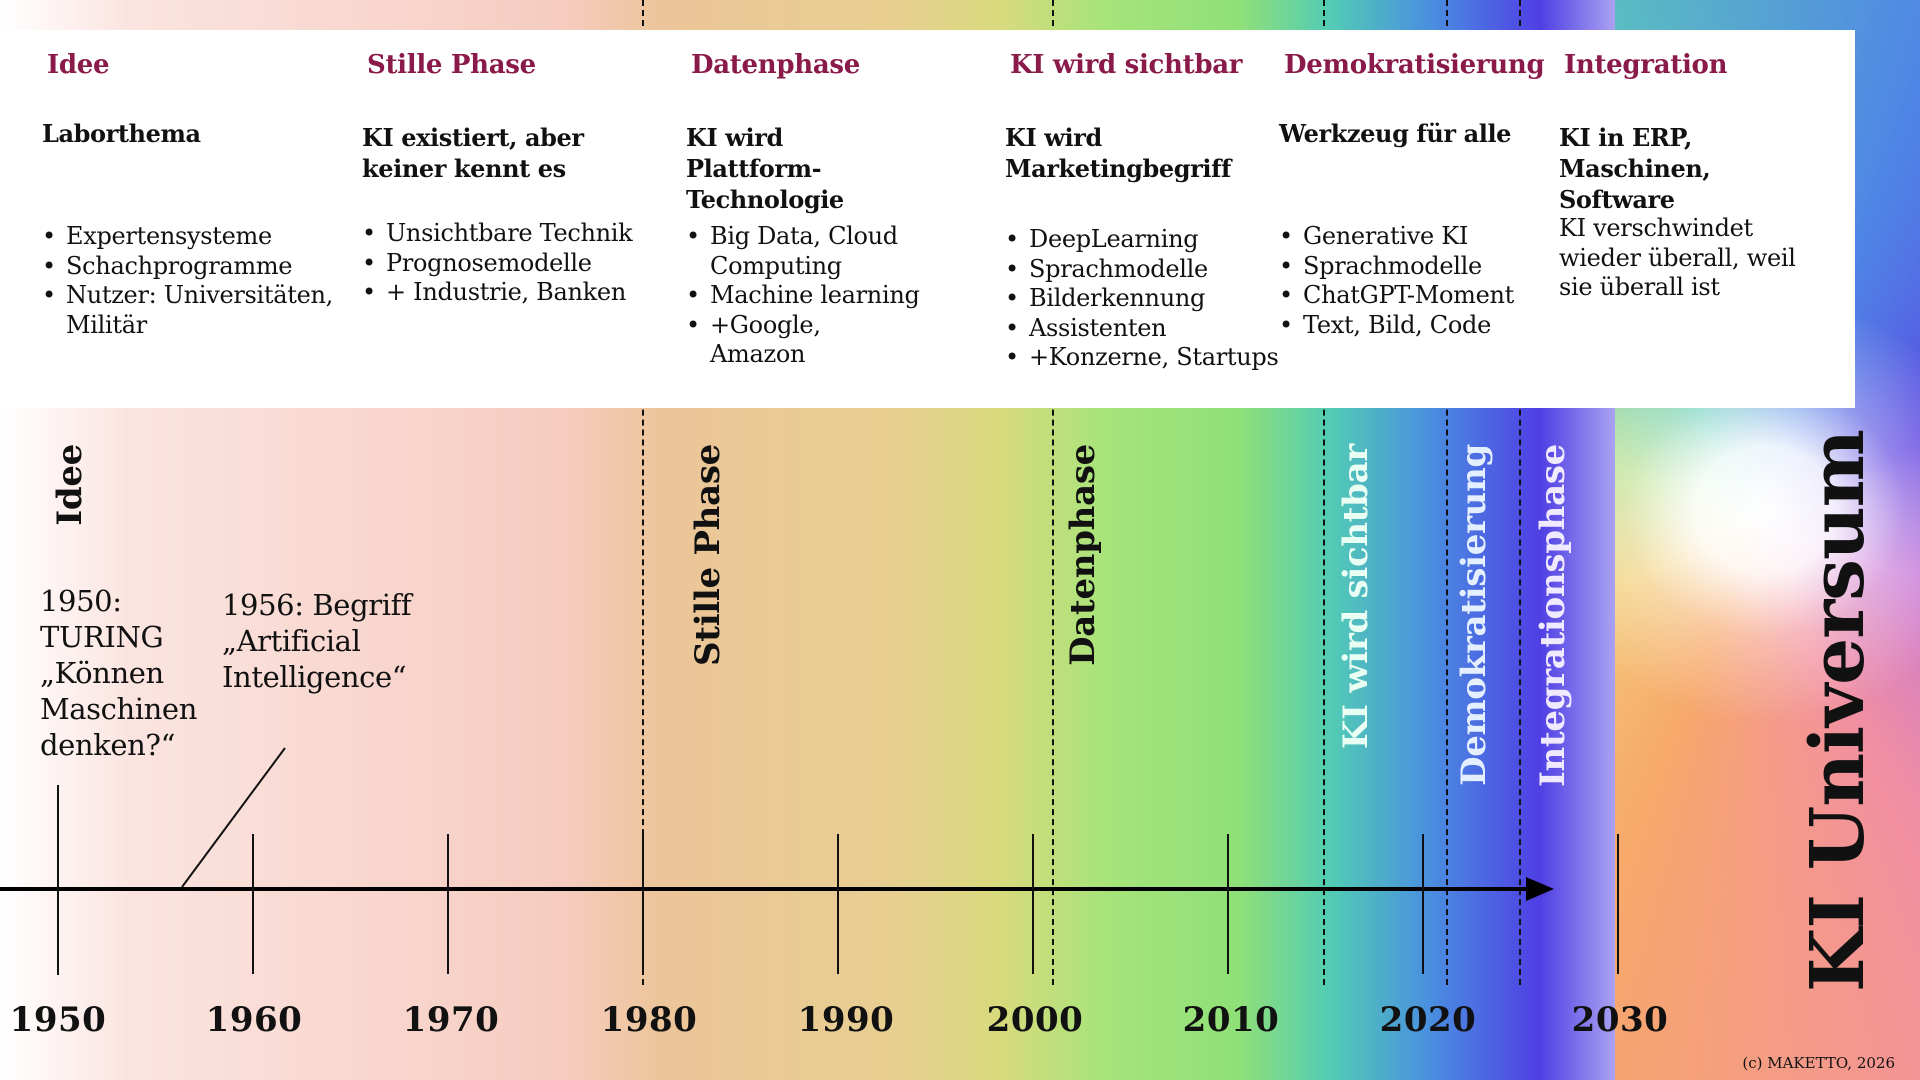 This screenshot has height=1080, width=1920. Describe the element at coordinates (1231, 1020) in the screenshot. I see `year-label-2010: 2010` at that location.